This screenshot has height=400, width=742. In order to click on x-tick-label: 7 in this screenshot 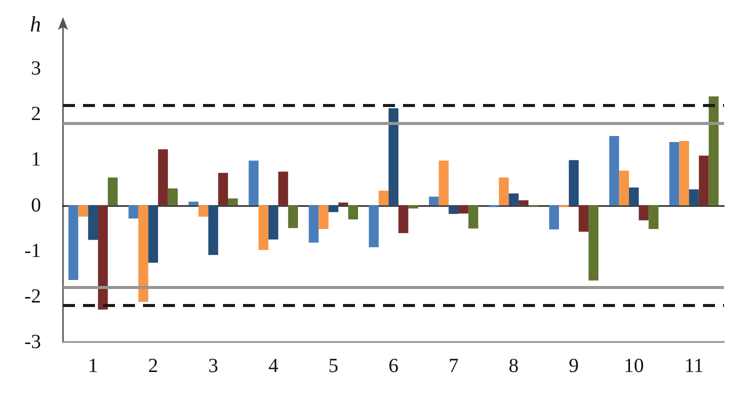, I will do `click(453, 366)`.